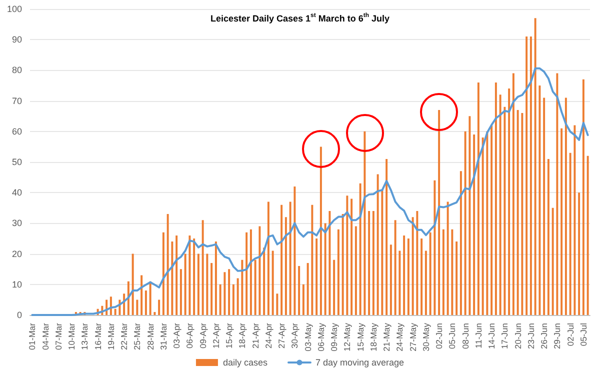 The image size is (600, 374). Describe the element at coordinates (97, 336) in the screenshot. I see `x-tick-label: 16-Mar` at that location.